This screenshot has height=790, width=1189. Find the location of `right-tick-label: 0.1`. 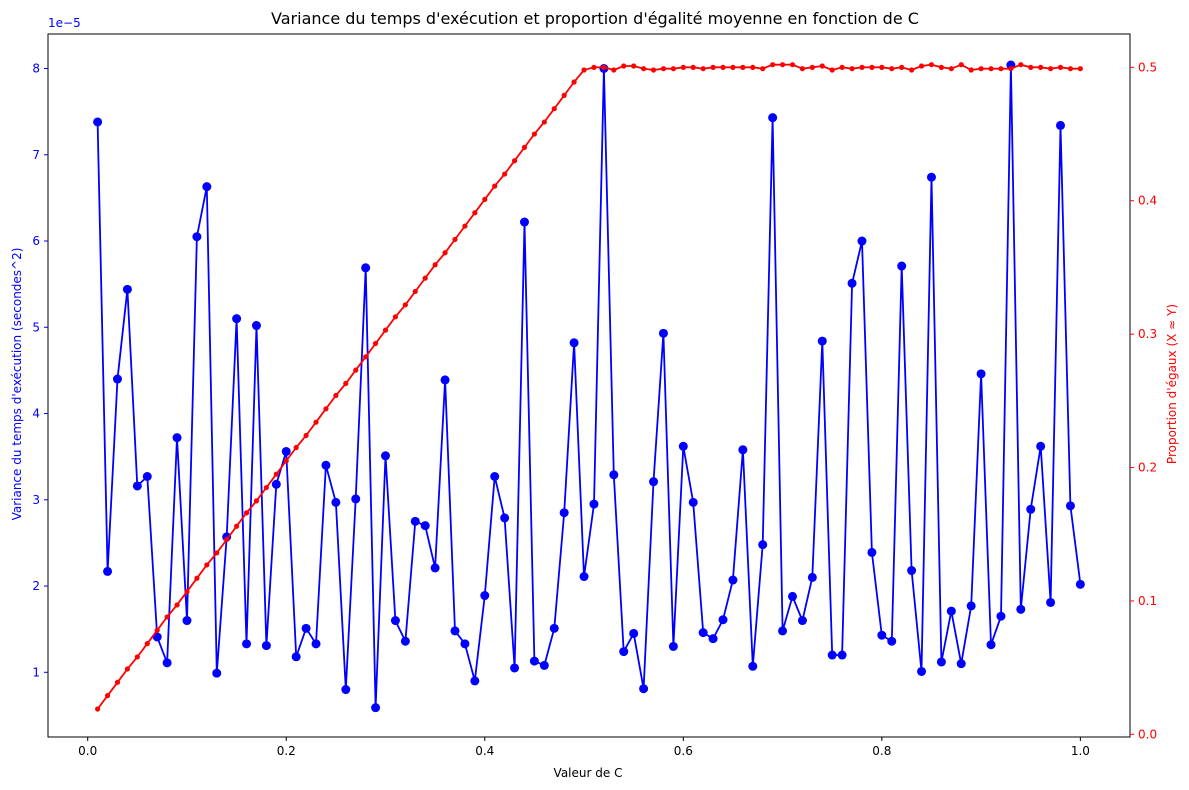

right-tick-label: 0.1 is located at coordinates (1147, 601).